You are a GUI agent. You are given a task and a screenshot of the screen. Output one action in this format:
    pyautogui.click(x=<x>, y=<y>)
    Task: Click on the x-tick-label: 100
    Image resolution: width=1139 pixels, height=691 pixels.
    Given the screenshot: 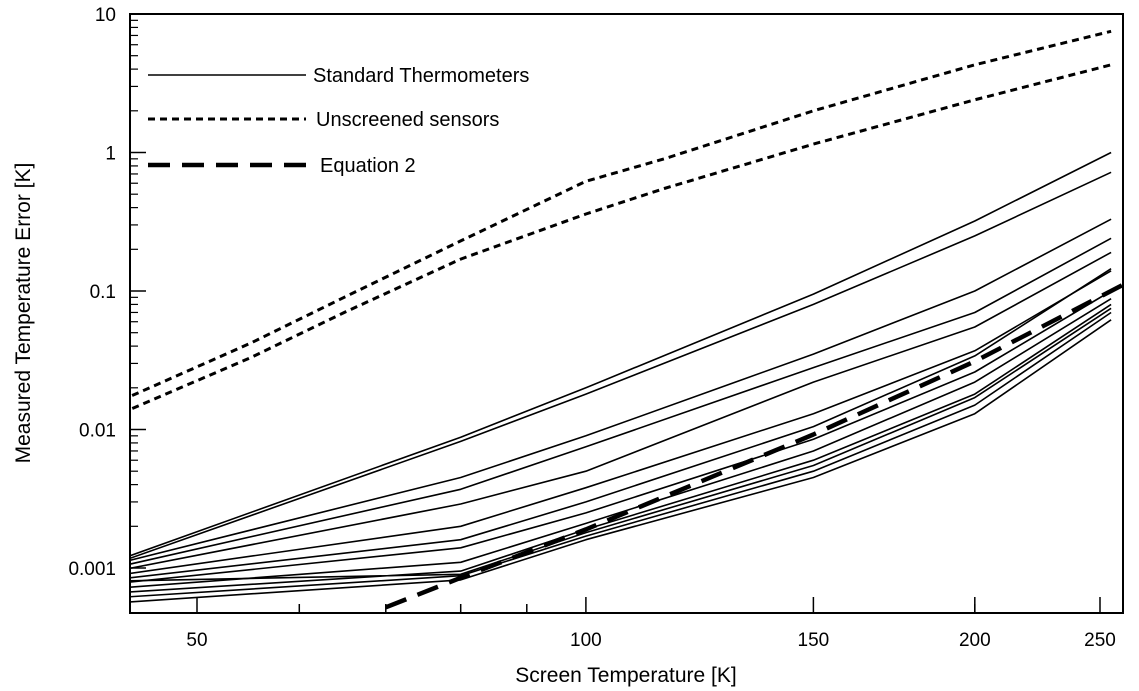 What is the action you would take?
    pyautogui.click(x=586, y=640)
    